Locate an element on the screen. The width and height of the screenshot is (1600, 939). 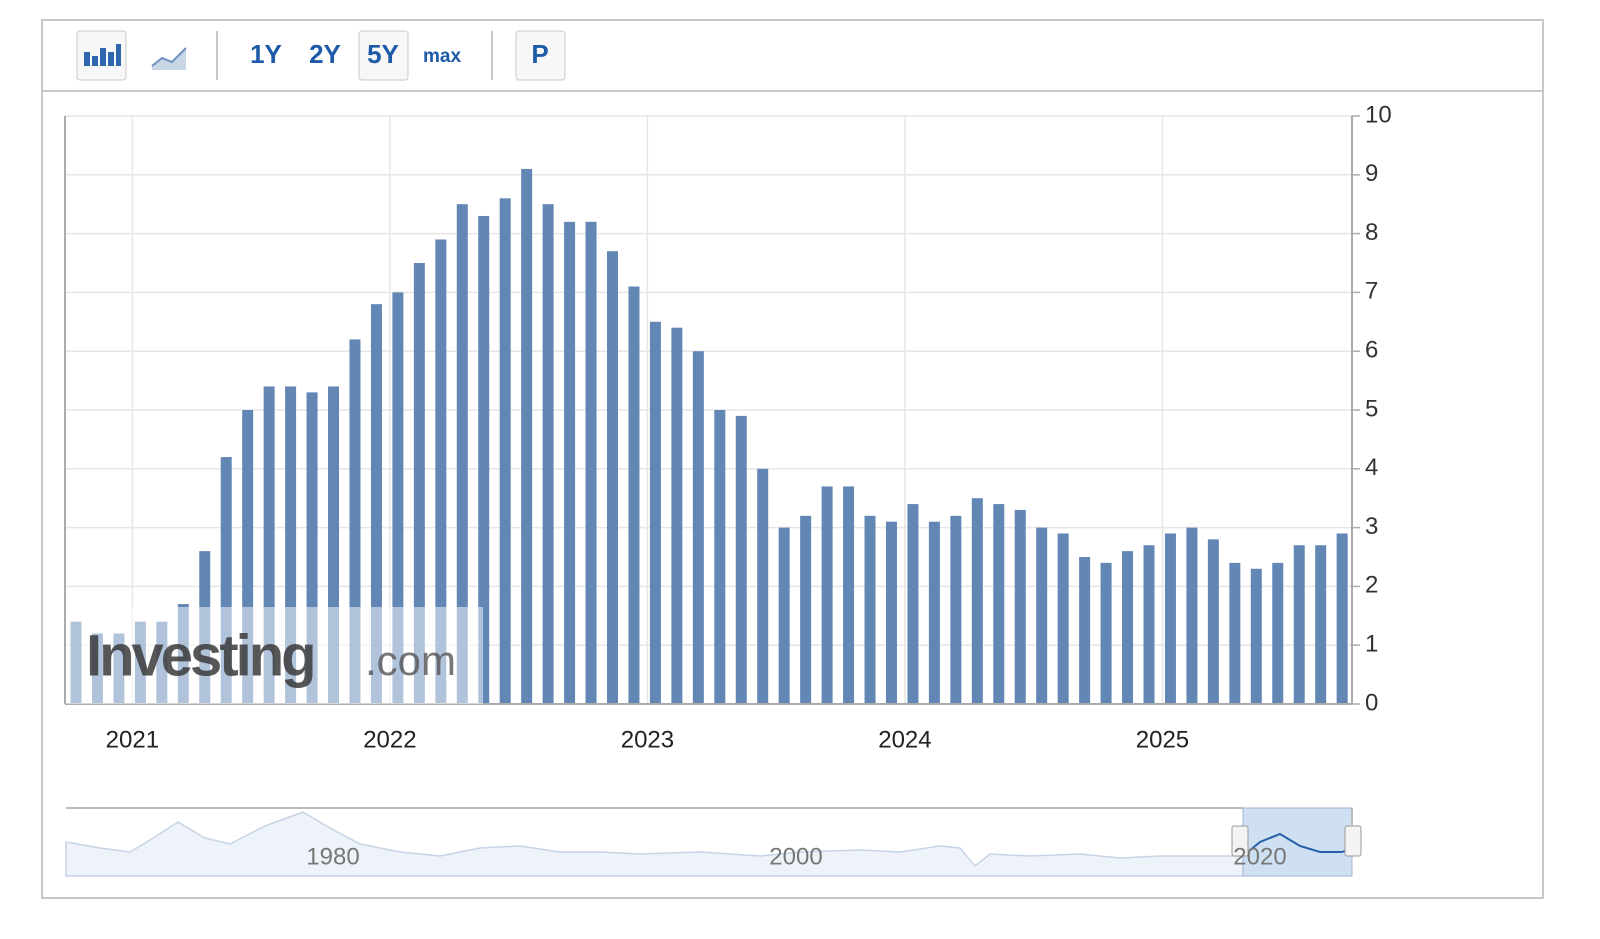
active-range-bg is located at coordinates (383, 55).